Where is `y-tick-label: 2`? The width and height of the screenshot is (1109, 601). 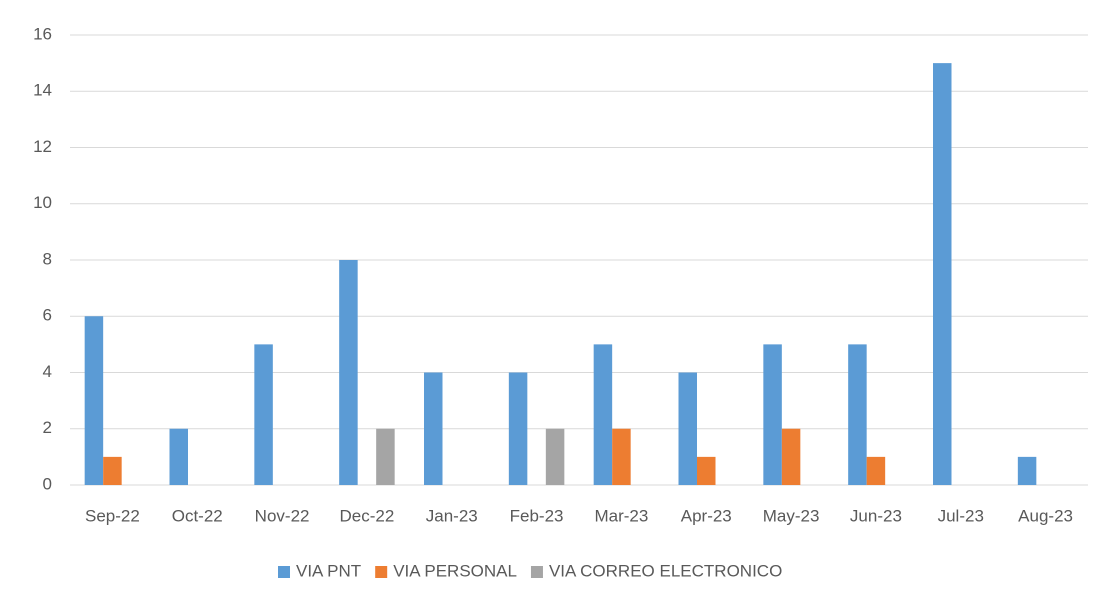 y-tick-label: 2 is located at coordinates (47, 427).